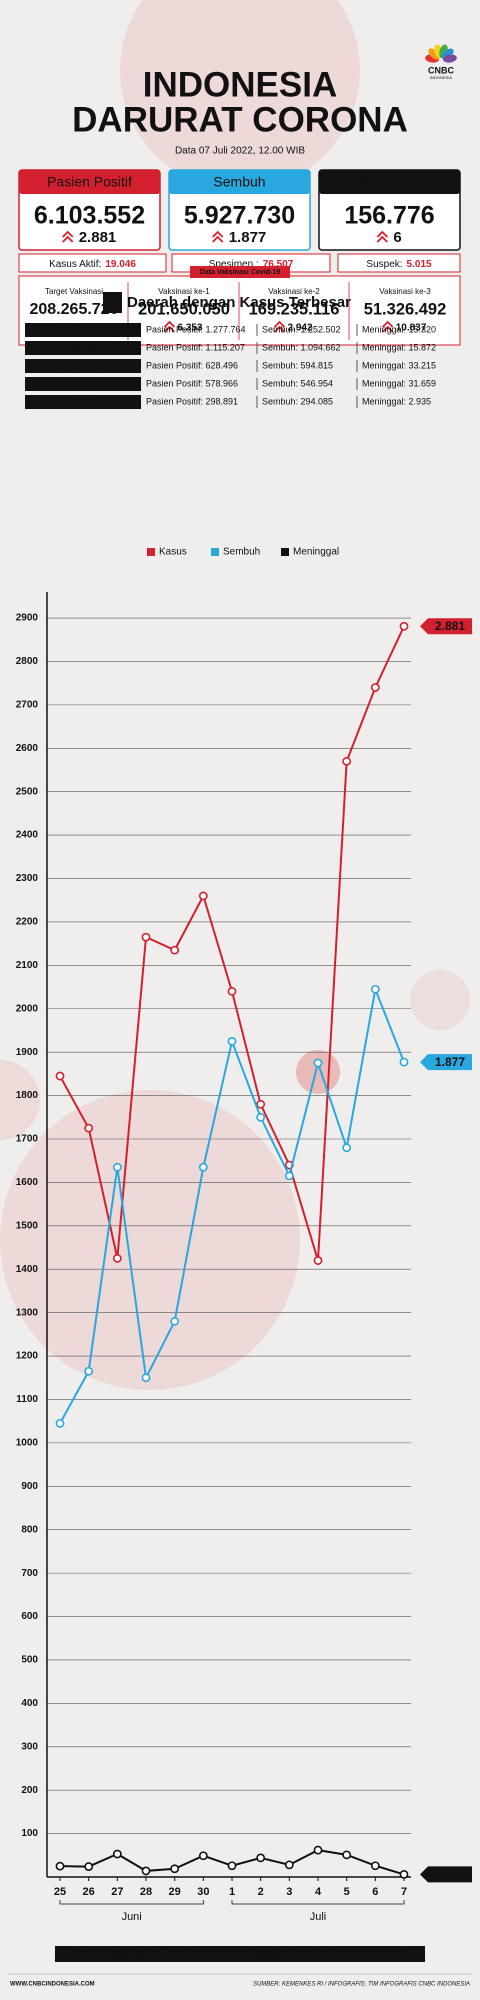 Image resolution: width=480 pixels, height=2000 pixels. What do you see at coordinates (27, 618) in the screenshot?
I see `y-tick-label: 2900` at bounding box center [27, 618].